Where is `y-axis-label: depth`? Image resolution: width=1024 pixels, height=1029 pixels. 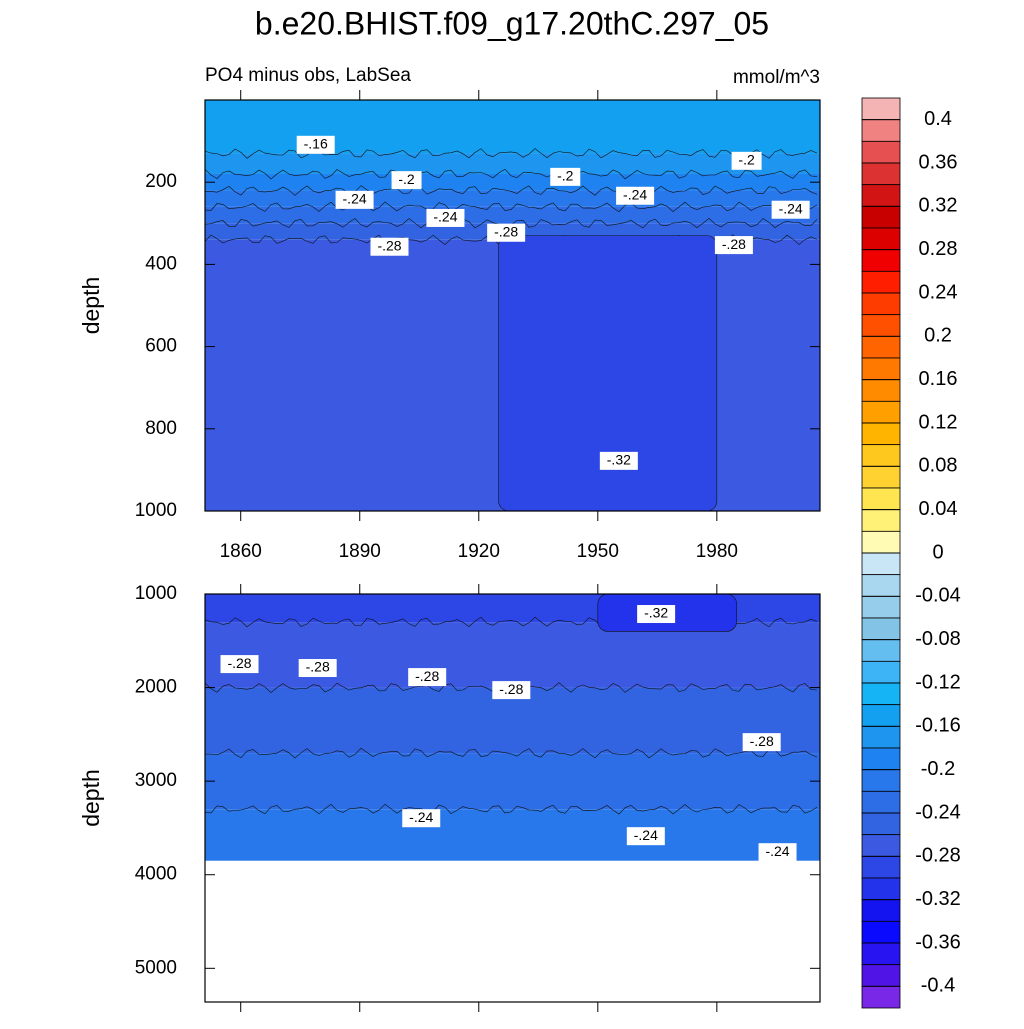 y-axis-label: depth is located at coordinates (91, 306).